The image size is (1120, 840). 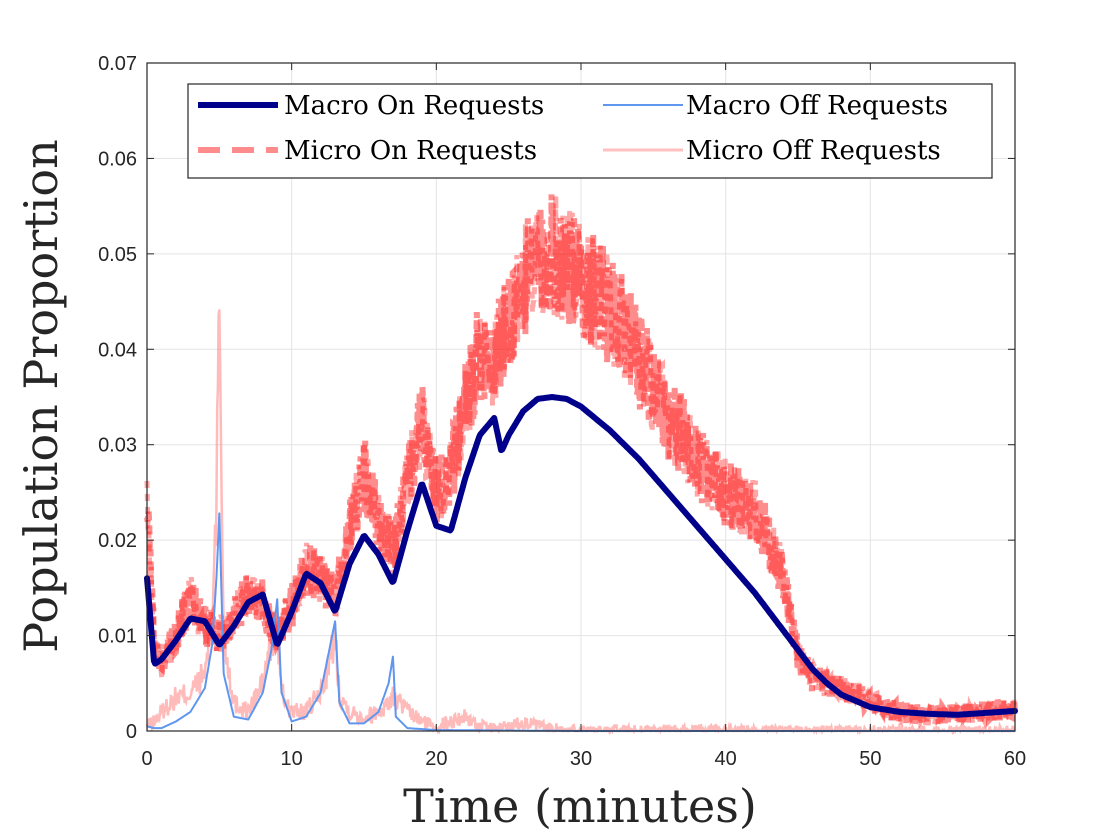 What do you see at coordinates (117, 446) in the screenshot?
I see `y-tick-label: 0.03` at bounding box center [117, 446].